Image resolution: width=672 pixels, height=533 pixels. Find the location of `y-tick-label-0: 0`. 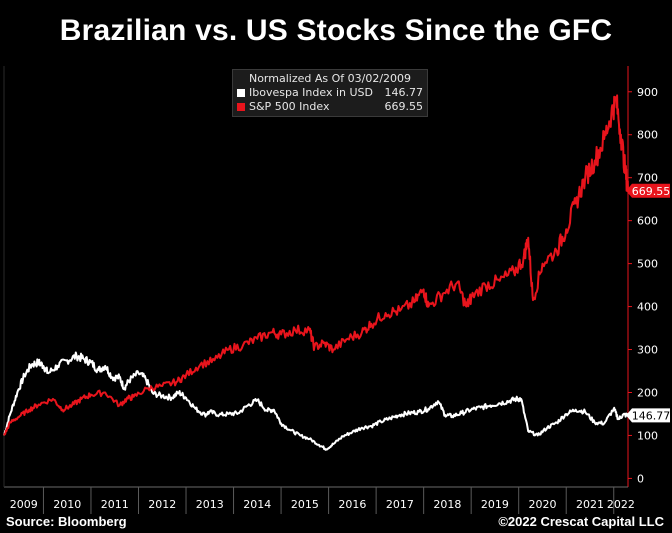

y-tick-label-0: 0 is located at coordinates (640, 478).